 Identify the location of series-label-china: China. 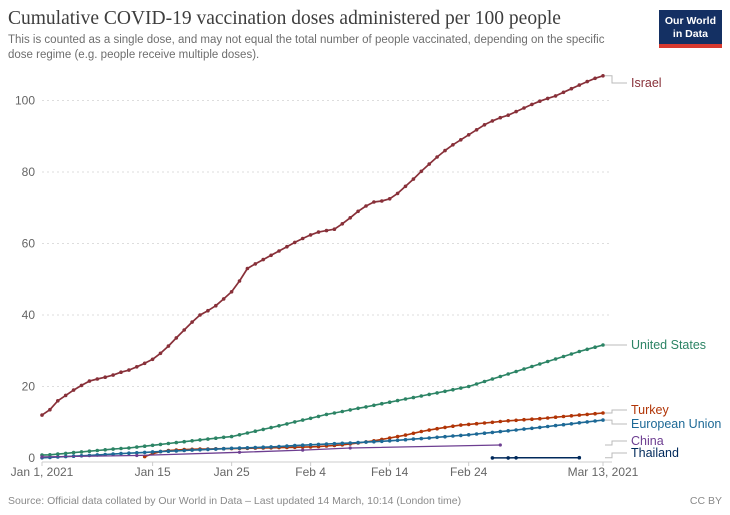
(647, 441).